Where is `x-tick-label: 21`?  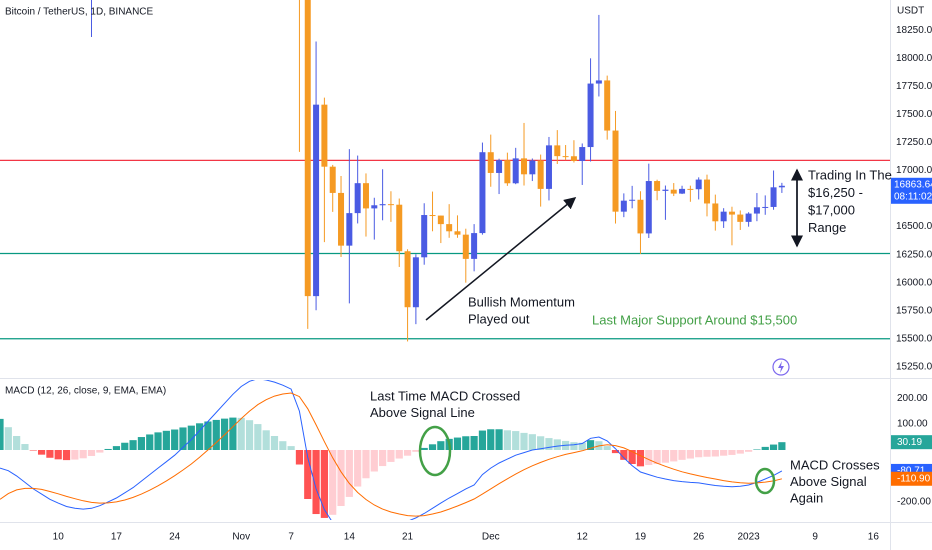 x-tick-label: 21 is located at coordinates (408, 537).